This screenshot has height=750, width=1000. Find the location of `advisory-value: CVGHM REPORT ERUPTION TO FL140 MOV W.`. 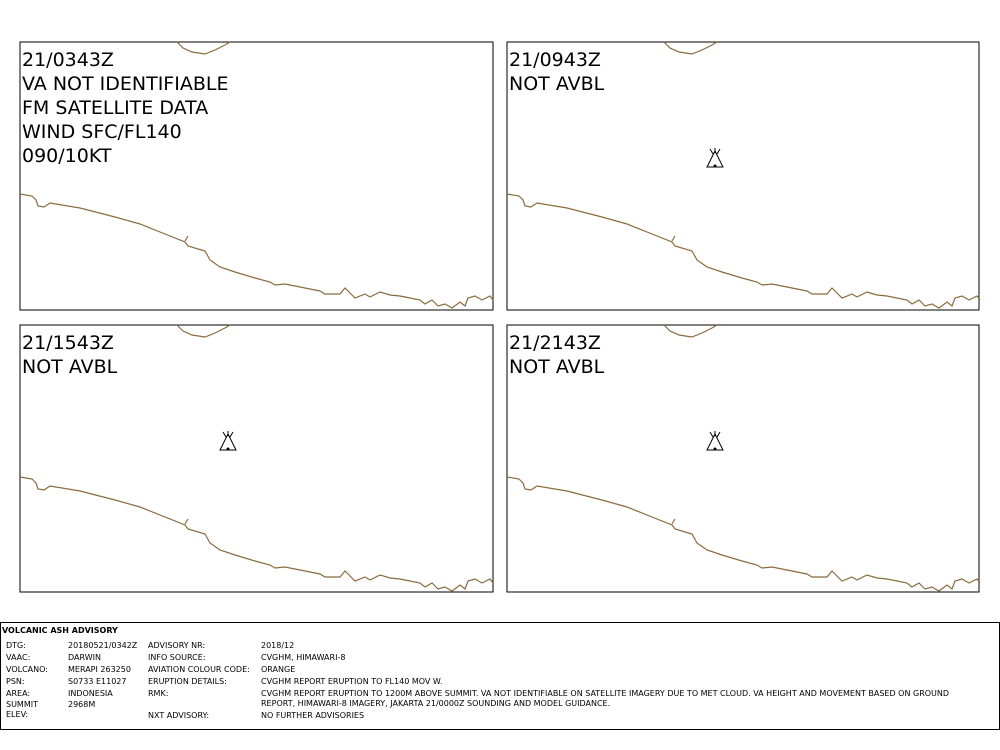

advisory-value: CVGHM REPORT ERUPTION TO FL140 MOV W. is located at coordinates (352, 681).